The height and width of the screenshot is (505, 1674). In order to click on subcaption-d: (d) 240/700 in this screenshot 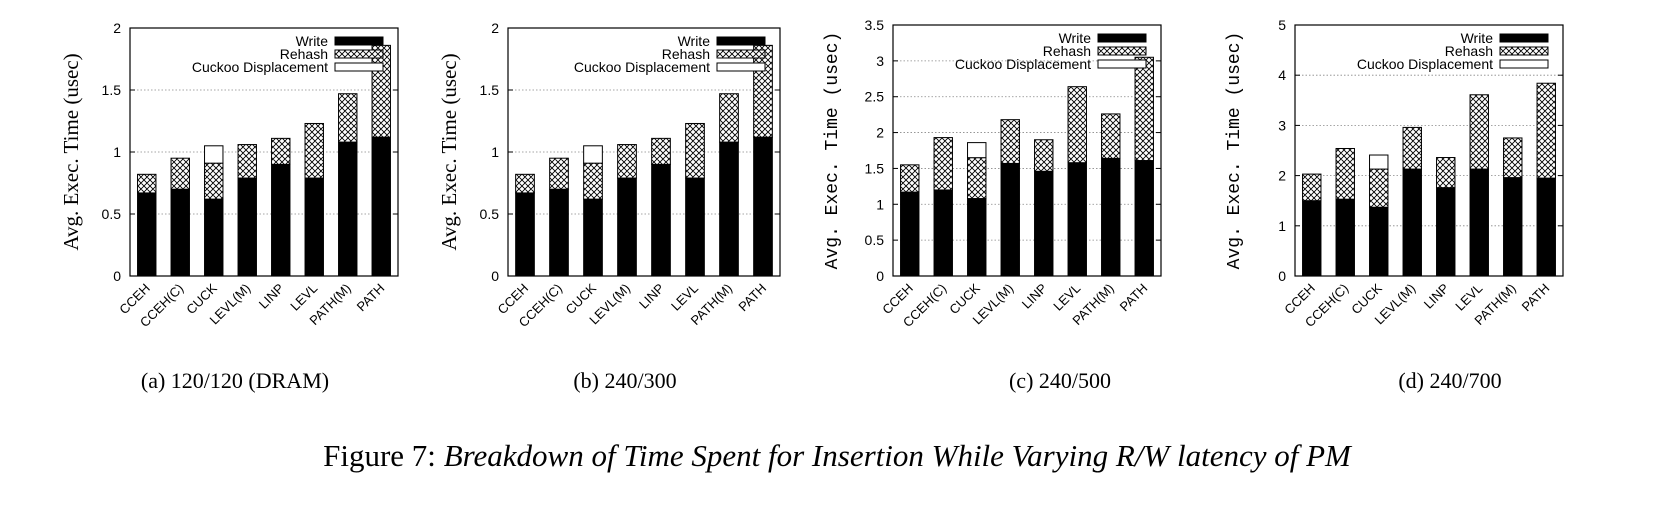, I will do `click(1450, 380)`.